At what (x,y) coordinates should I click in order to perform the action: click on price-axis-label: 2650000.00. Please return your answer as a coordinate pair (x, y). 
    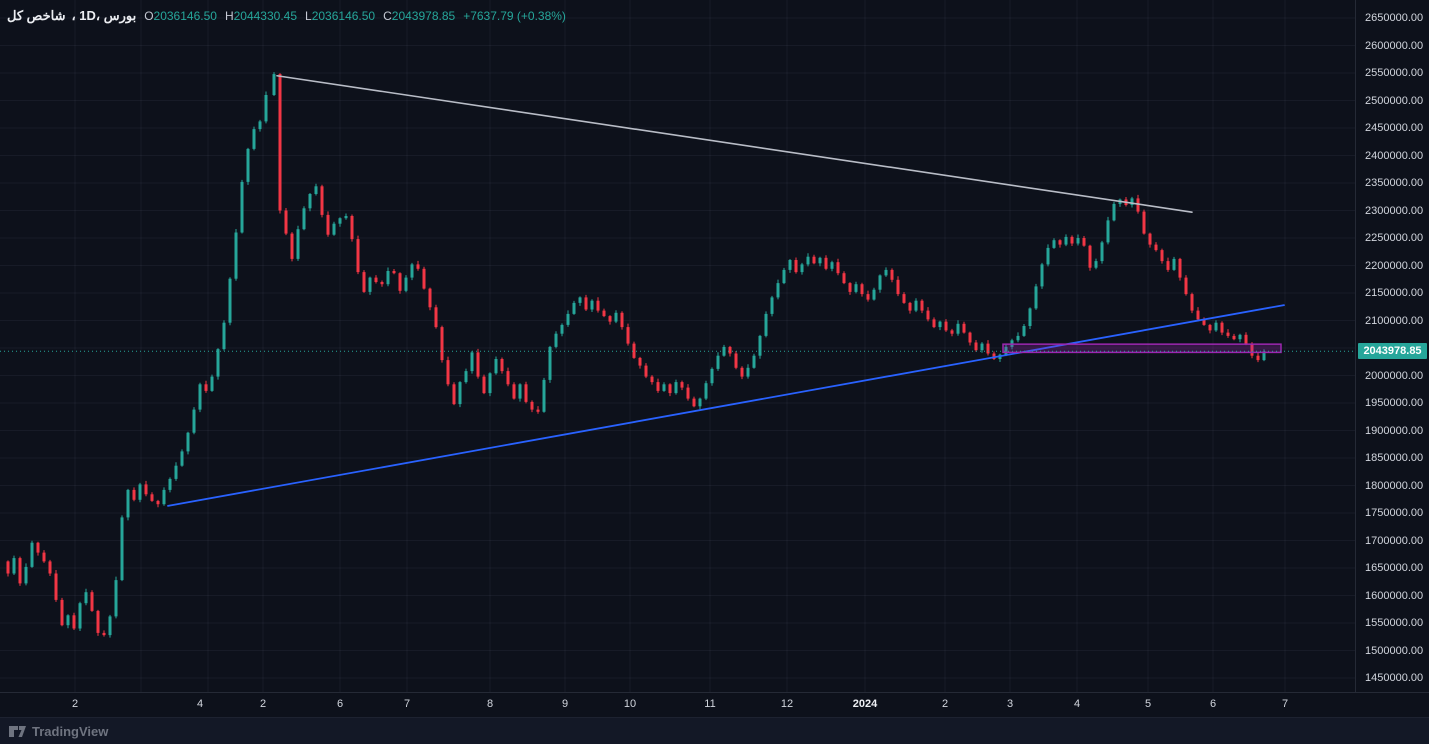
    Looking at the image, I should click on (1394, 18).